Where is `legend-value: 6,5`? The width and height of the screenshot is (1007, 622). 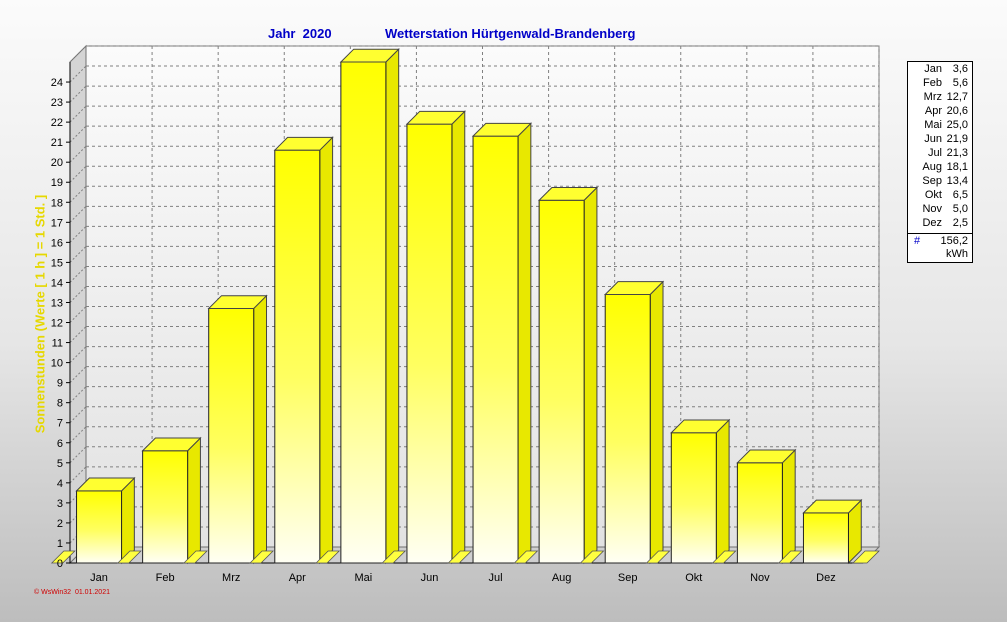 legend-value: 6,5 is located at coordinates (960, 195).